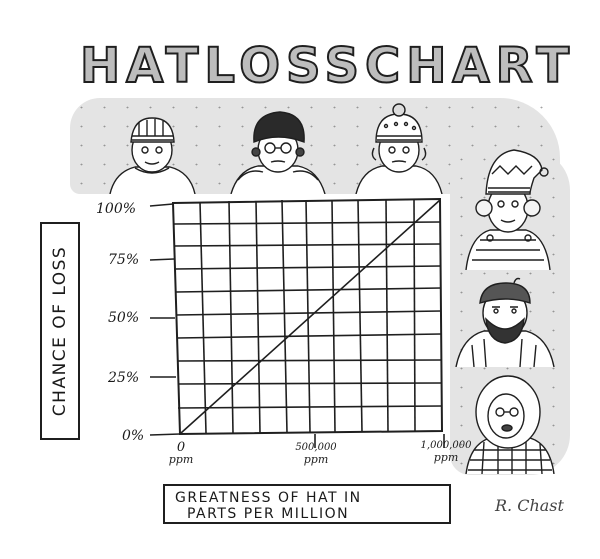  What do you see at coordinates (152, 153) in the screenshot?
I see `person-striped-beanie-illustration` at bounding box center [152, 153].